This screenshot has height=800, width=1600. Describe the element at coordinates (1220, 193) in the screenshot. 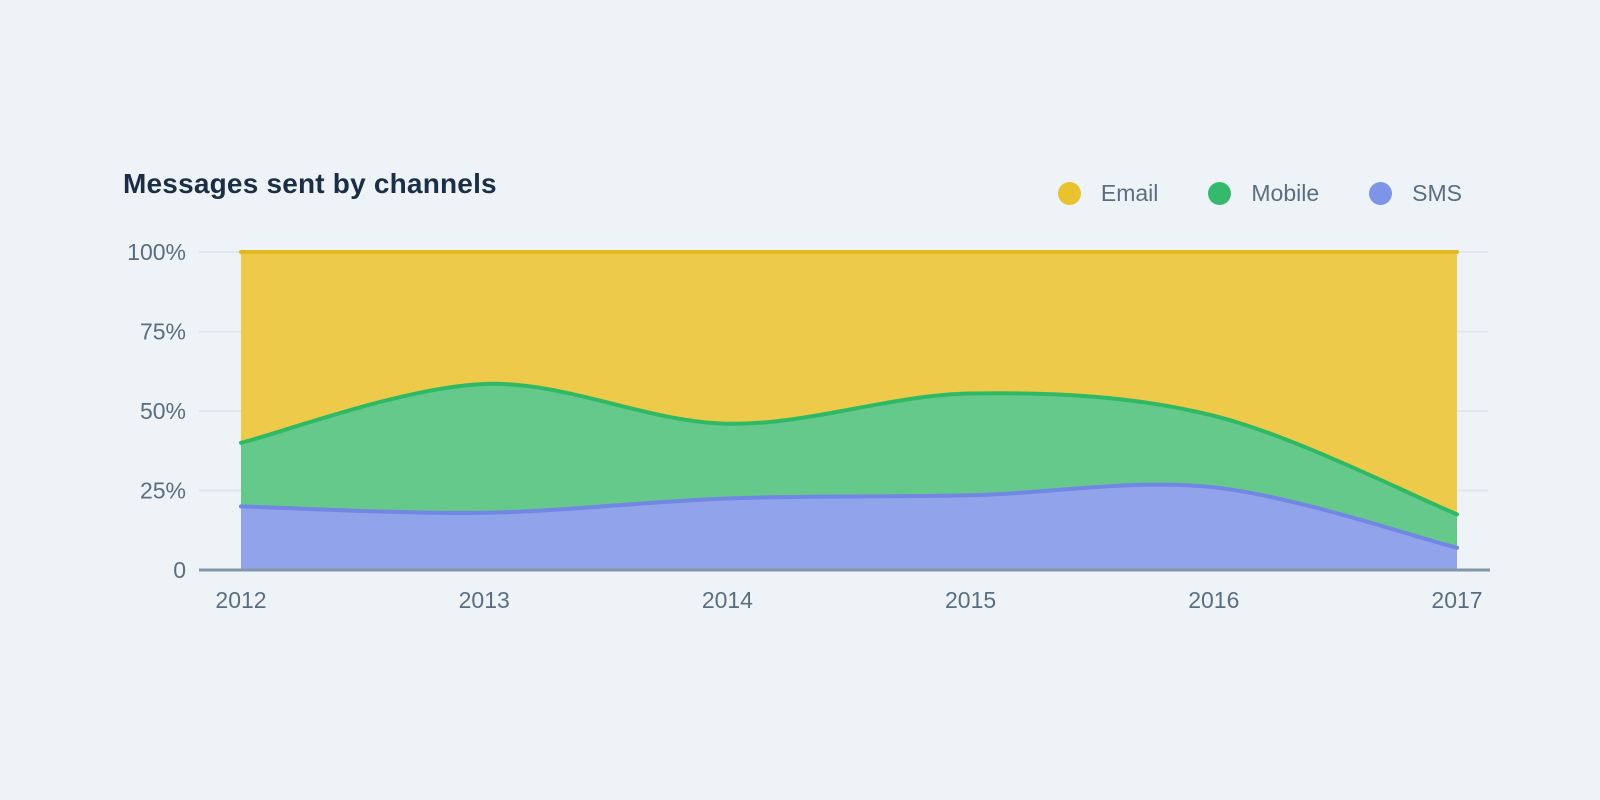

I see `mobile-series-dot-icon` at that location.